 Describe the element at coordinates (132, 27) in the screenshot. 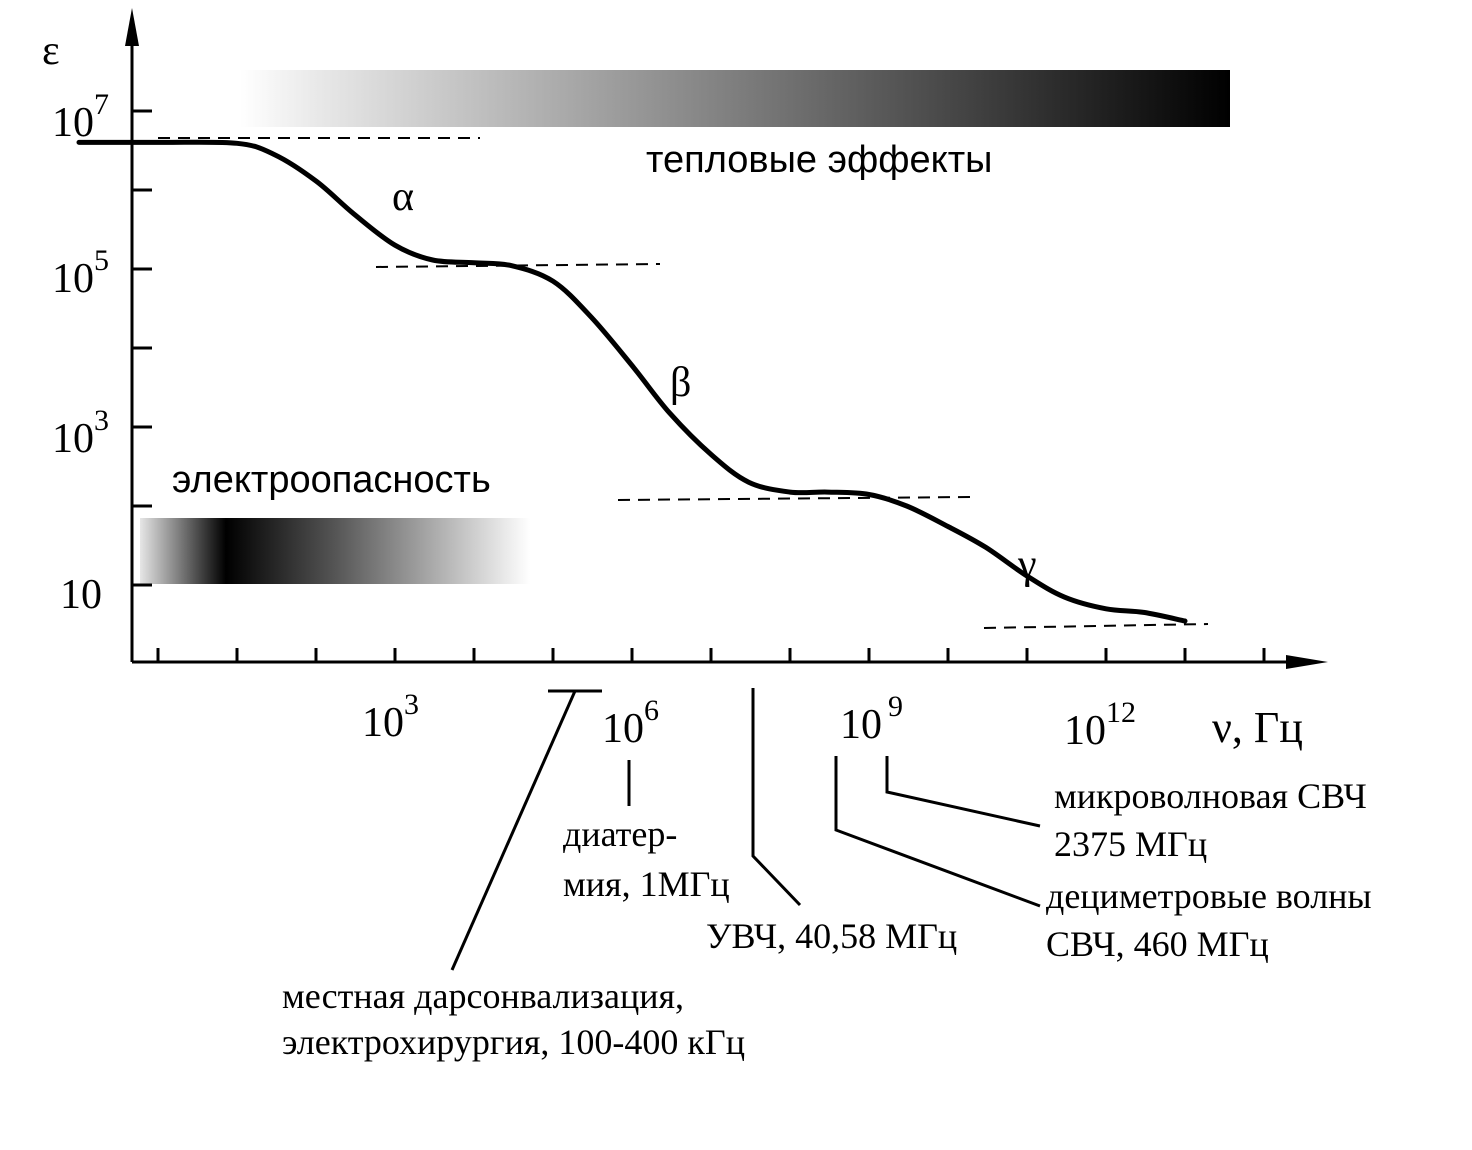

I see `y-axis-arrow` at that location.